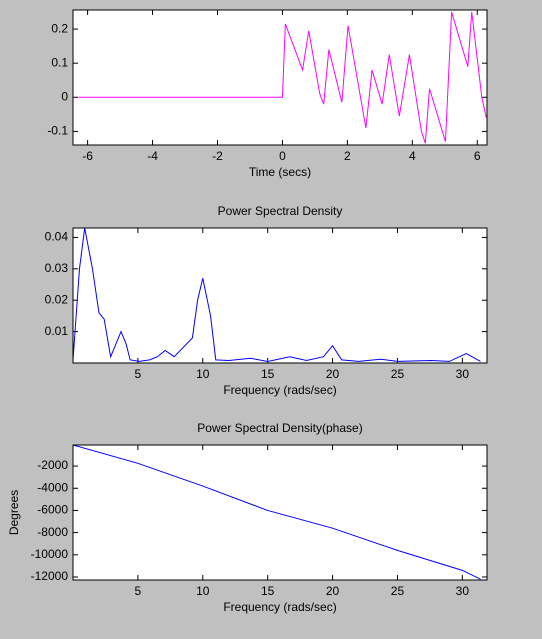 The height and width of the screenshot is (639, 542). Describe the element at coordinates (59, 28) in the screenshot. I see `y-tick-label: 0.2` at that location.